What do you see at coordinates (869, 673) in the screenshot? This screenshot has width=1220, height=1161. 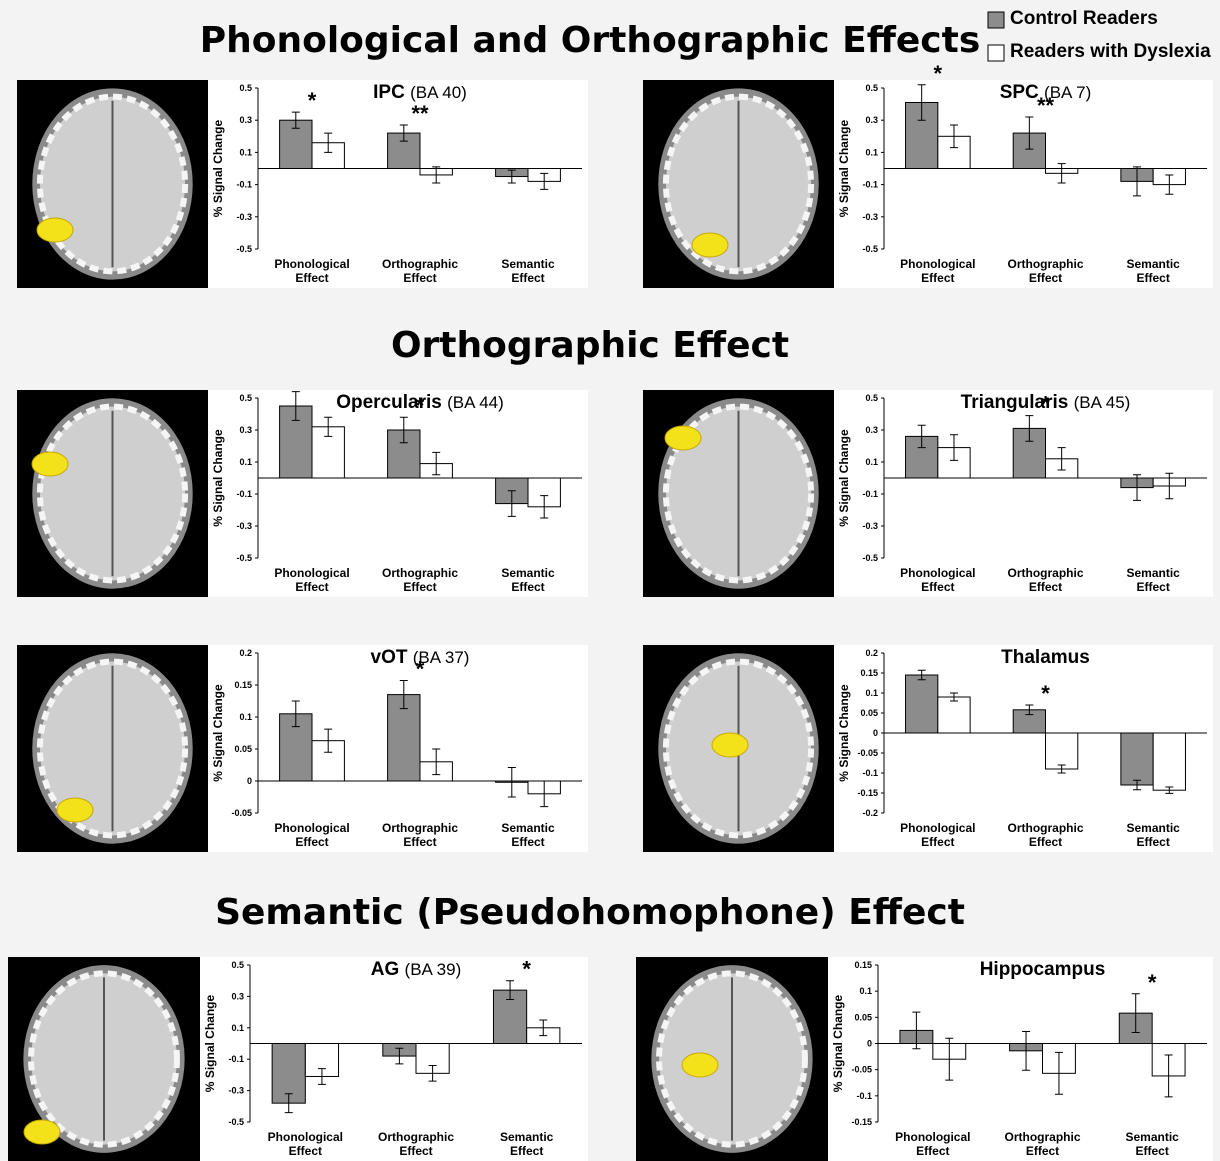 I see `y-tick-label: 0.15` at bounding box center [869, 673].